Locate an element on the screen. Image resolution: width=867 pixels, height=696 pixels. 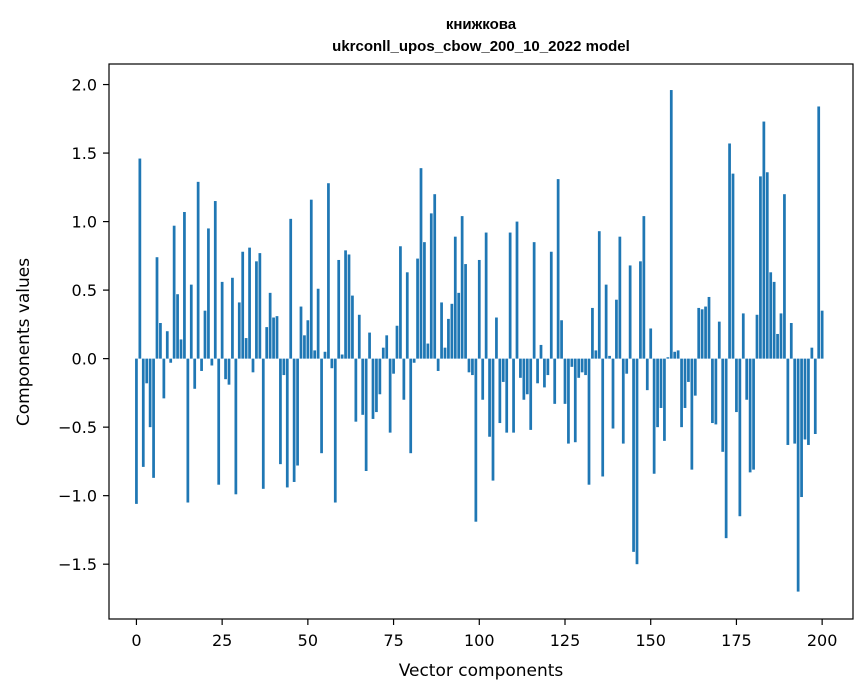
x-tick-label: 25 is located at coordinates (222, 640).